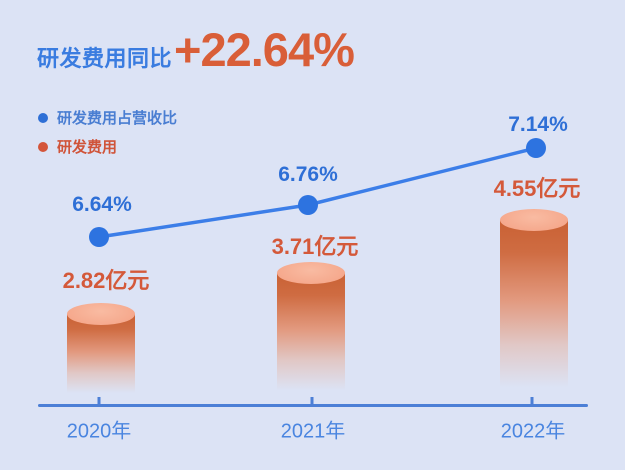  Describe the element at coordinates (532, 401) in the screenshot. I see `x-axis-tick-2022` at that location.